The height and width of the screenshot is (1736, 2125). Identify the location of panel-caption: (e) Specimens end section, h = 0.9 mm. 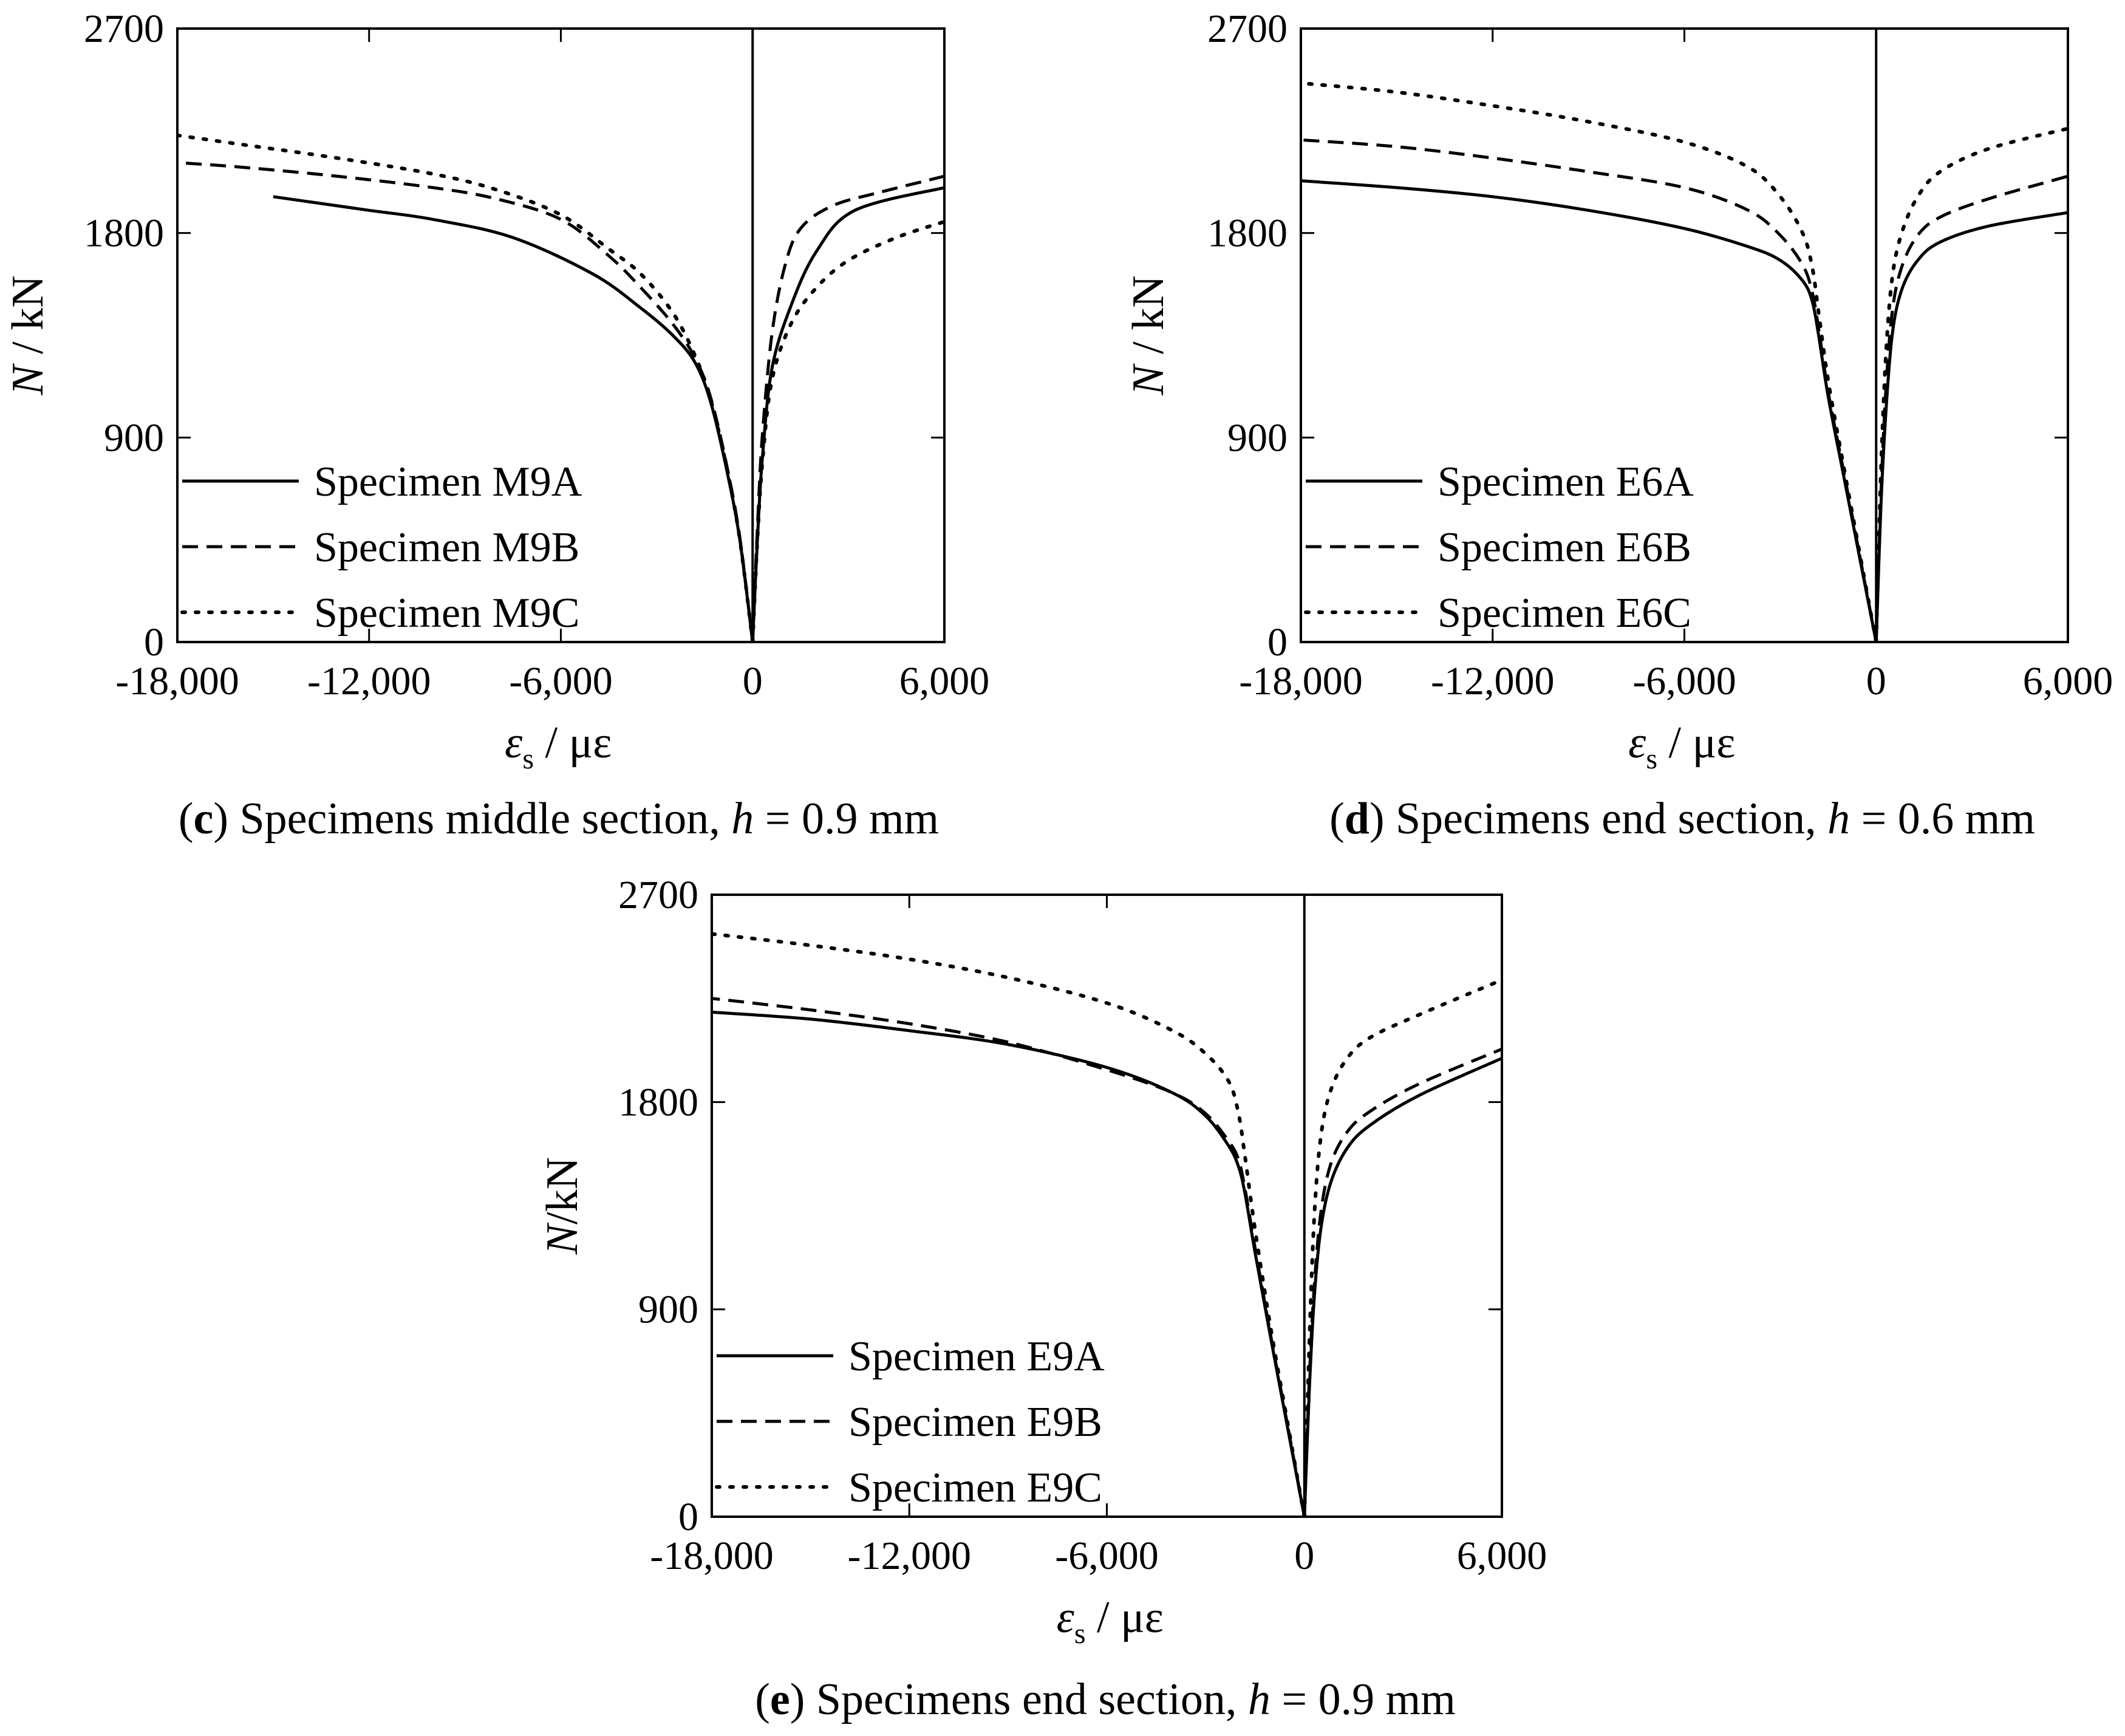
(1105, 1699).